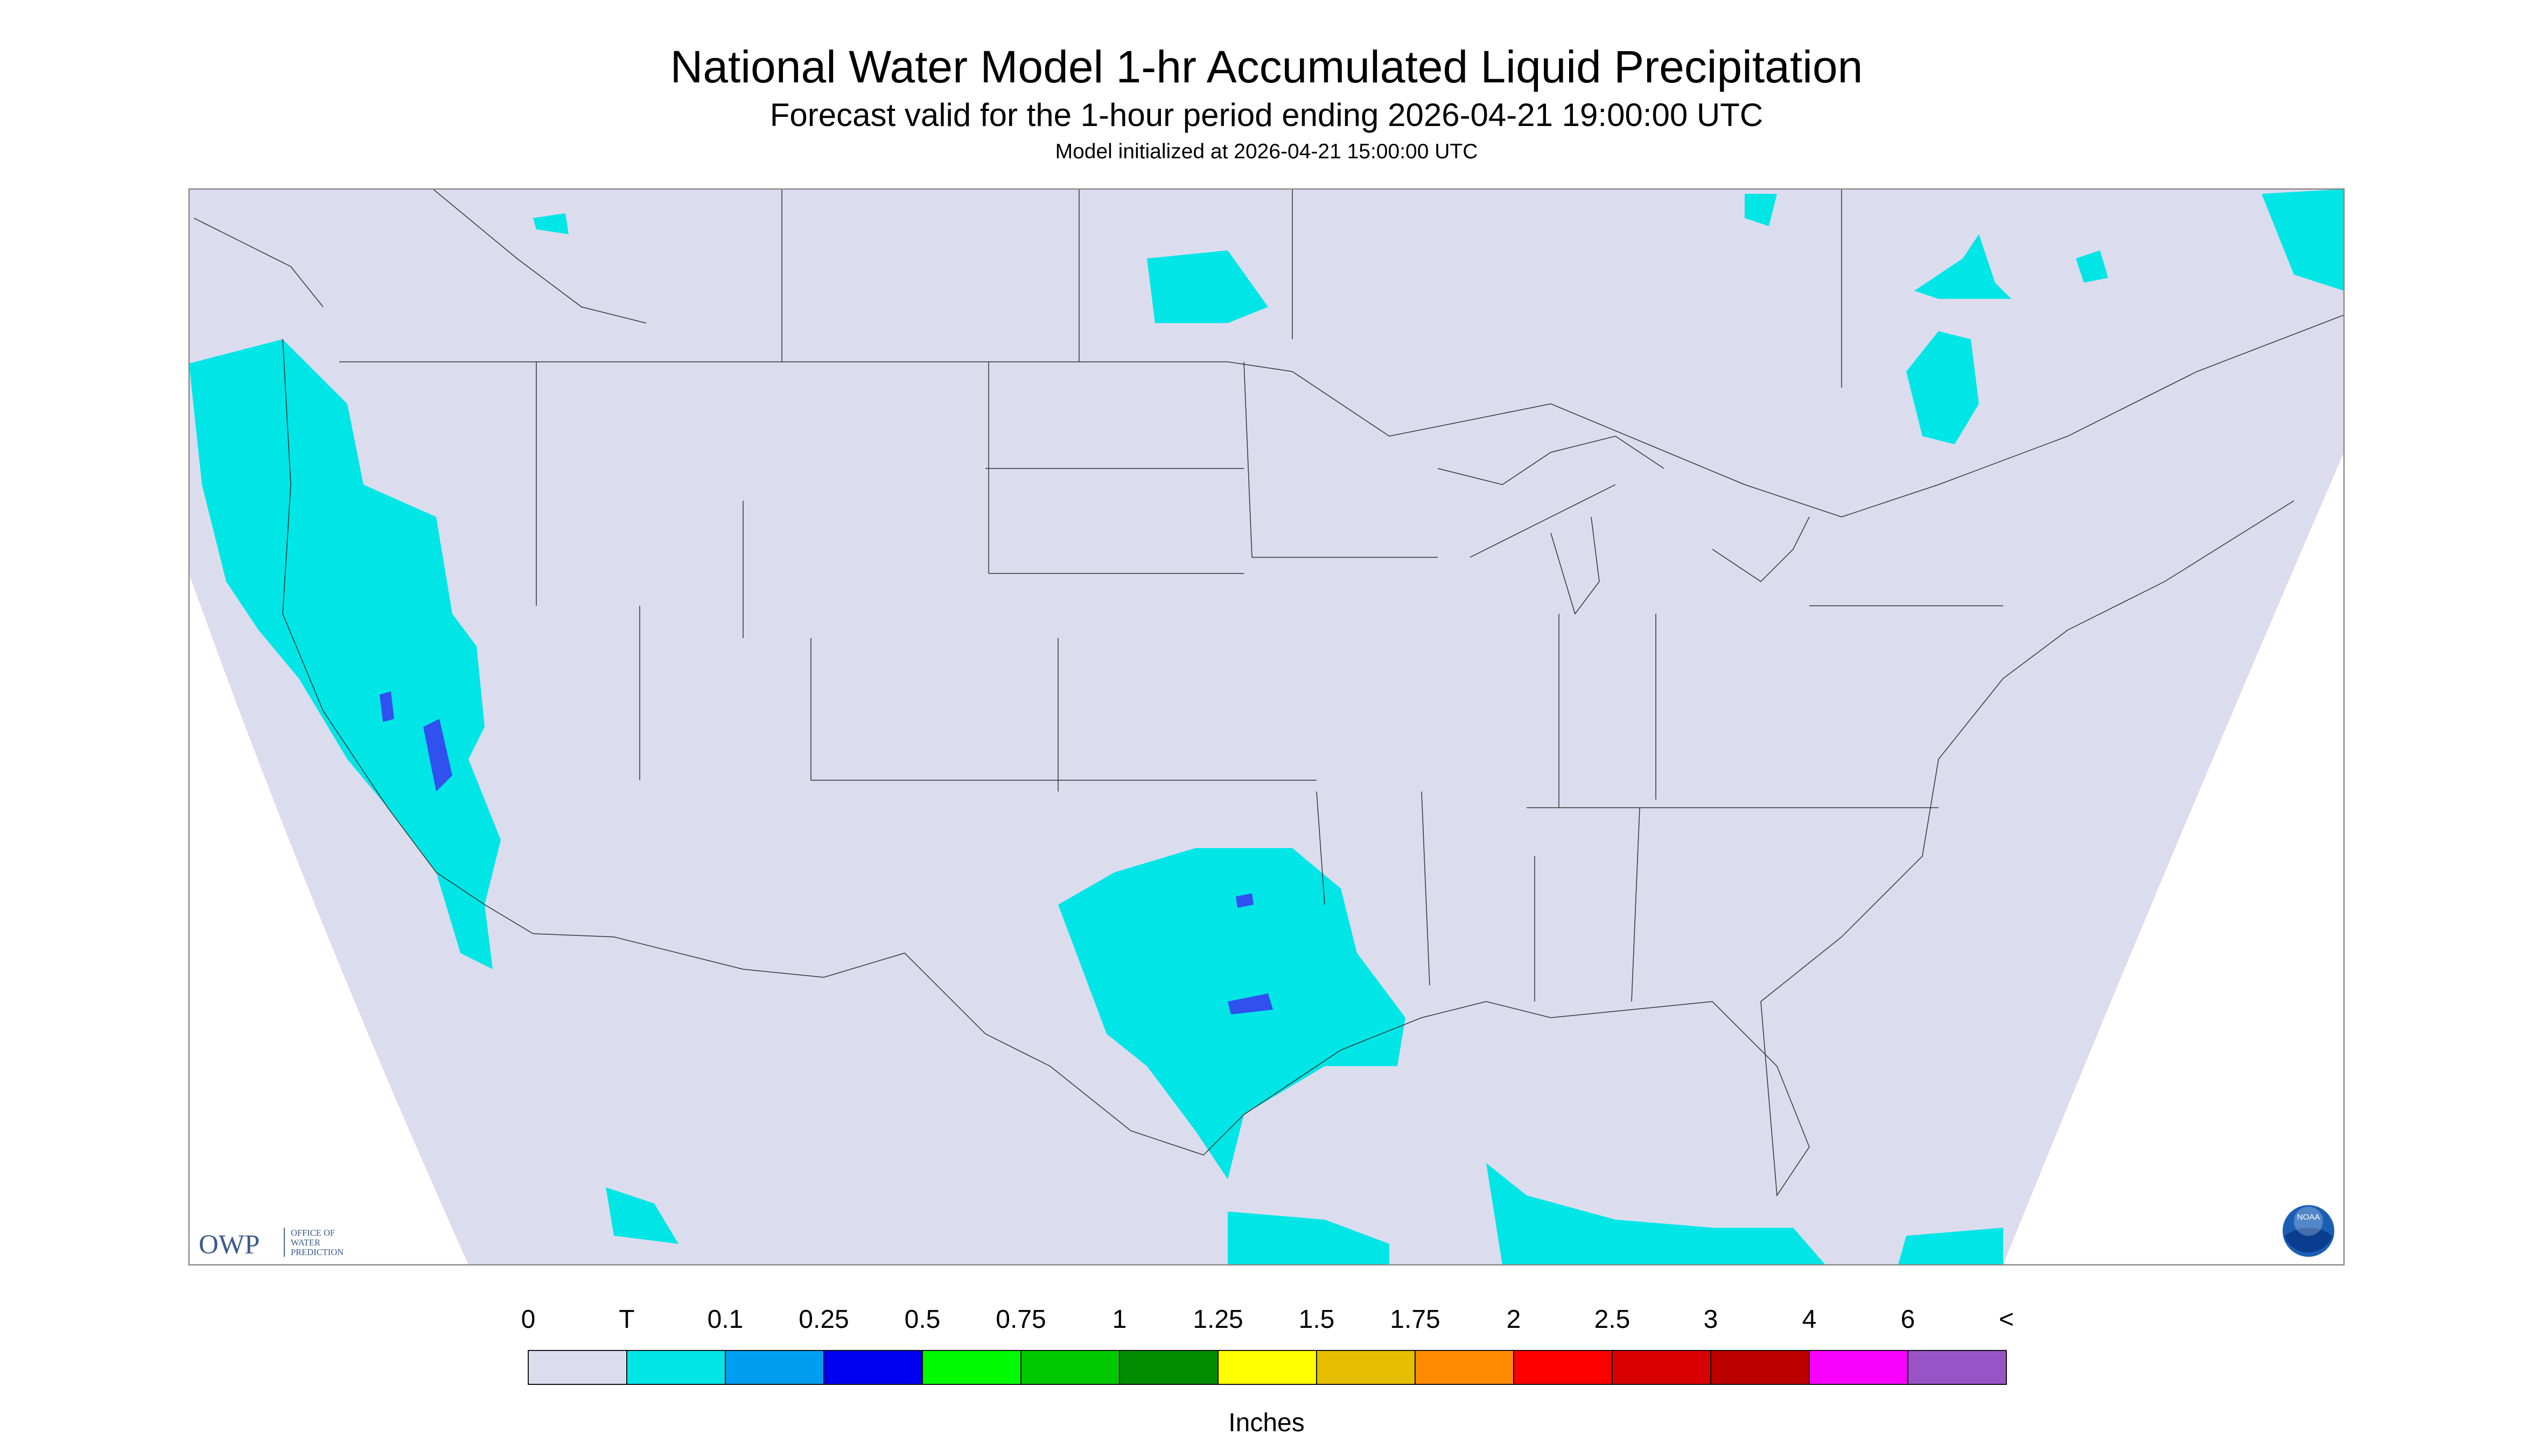  Describe the element at coordinates (824, 1319) in the screenshot. I see `legend-label: 0.25` at that location.